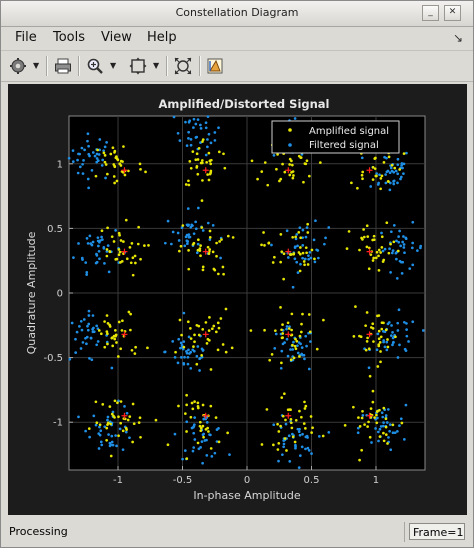  What do you see at coordinates (430, 13) in the screenshot?
I see `minimize-icon: _` at bounding box center [430, 13].